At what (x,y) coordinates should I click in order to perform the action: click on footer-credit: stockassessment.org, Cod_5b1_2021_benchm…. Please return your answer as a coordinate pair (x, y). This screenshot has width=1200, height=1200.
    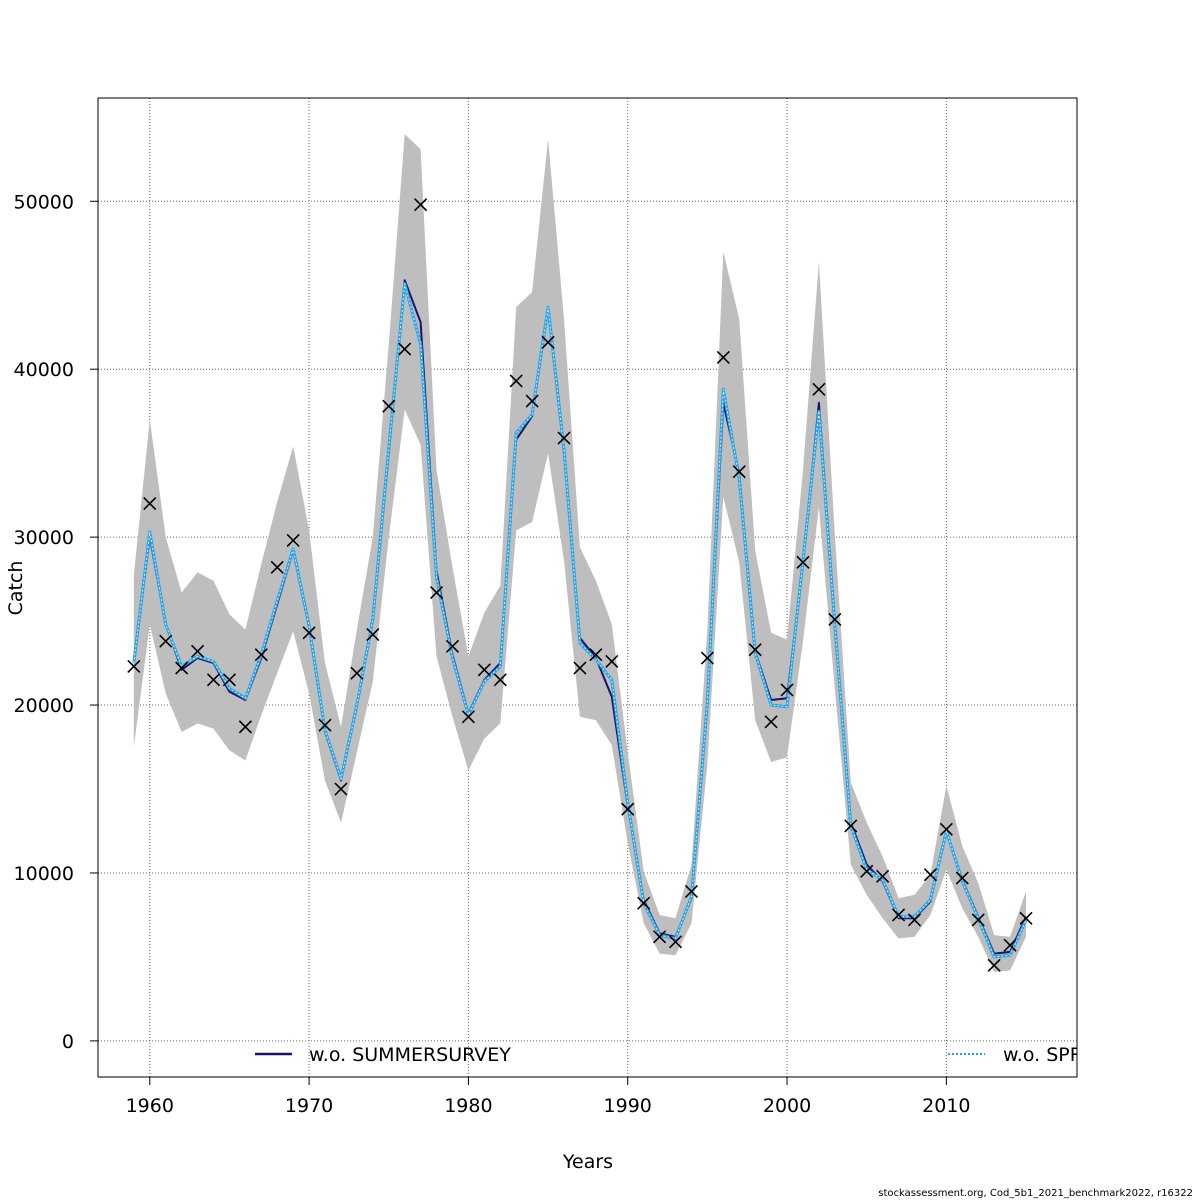
    Looking at the image, I should click on (1035, 1193).